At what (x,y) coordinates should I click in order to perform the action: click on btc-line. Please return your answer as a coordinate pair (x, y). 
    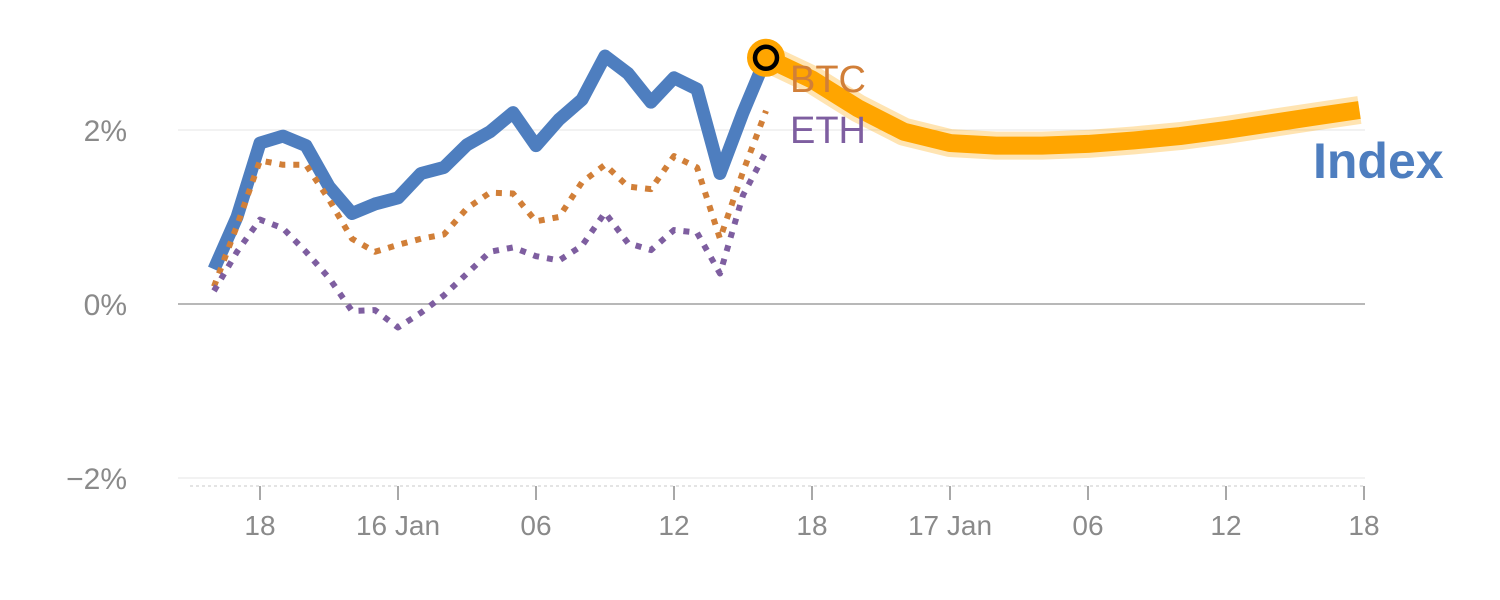
    Looking at the image, I should click on (490, 198).